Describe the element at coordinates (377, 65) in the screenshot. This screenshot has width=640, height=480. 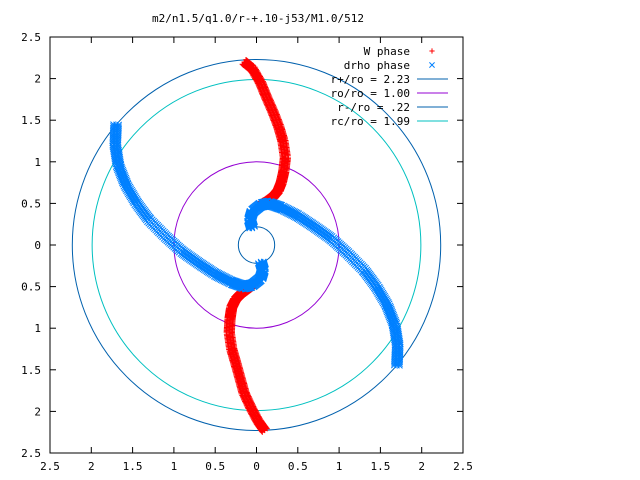
I see `legend-label: drho phase` at that location.